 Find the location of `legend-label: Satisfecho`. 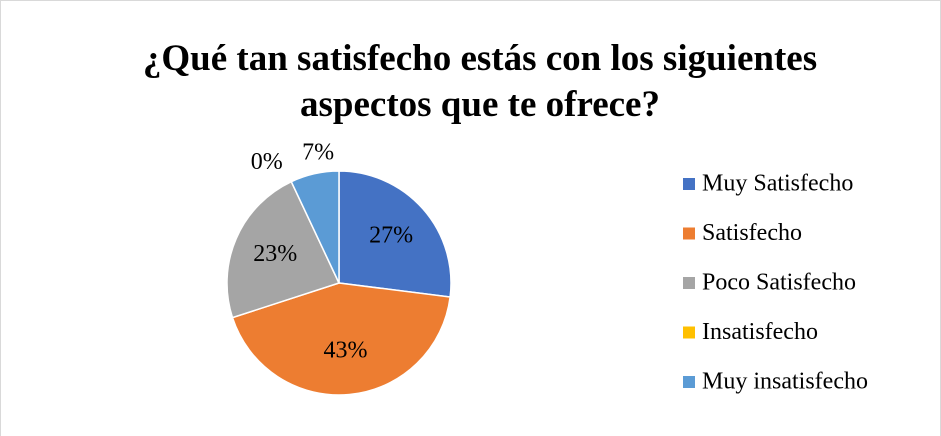

legend-label: Satisfecho is located at coordinates (752, 233).